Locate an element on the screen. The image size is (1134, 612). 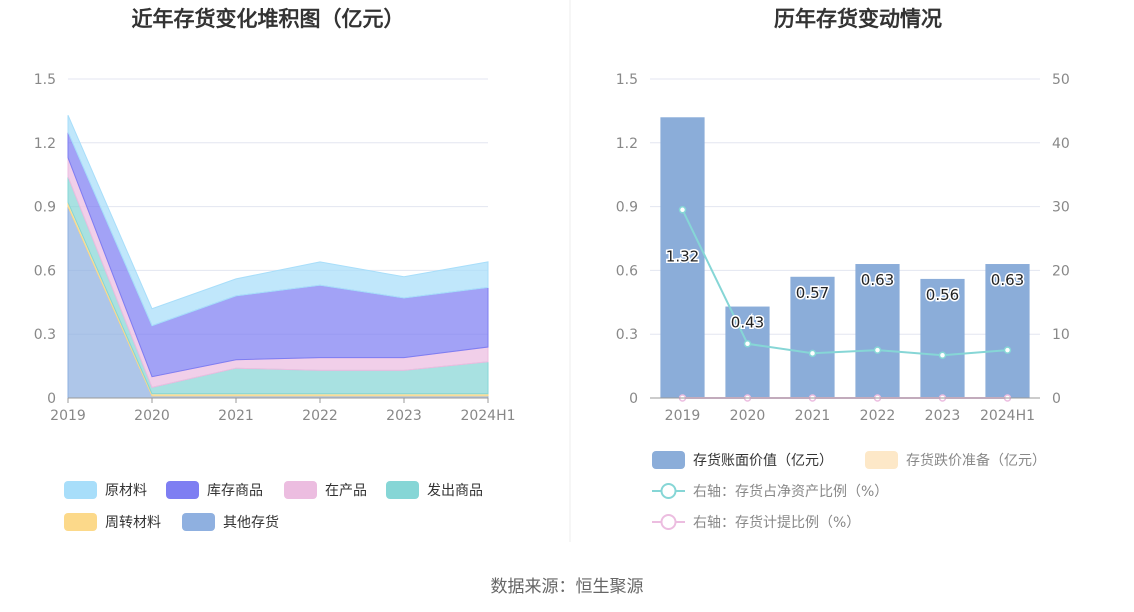
bar-data-label: 0.56 is located at coordinates (942, 295).